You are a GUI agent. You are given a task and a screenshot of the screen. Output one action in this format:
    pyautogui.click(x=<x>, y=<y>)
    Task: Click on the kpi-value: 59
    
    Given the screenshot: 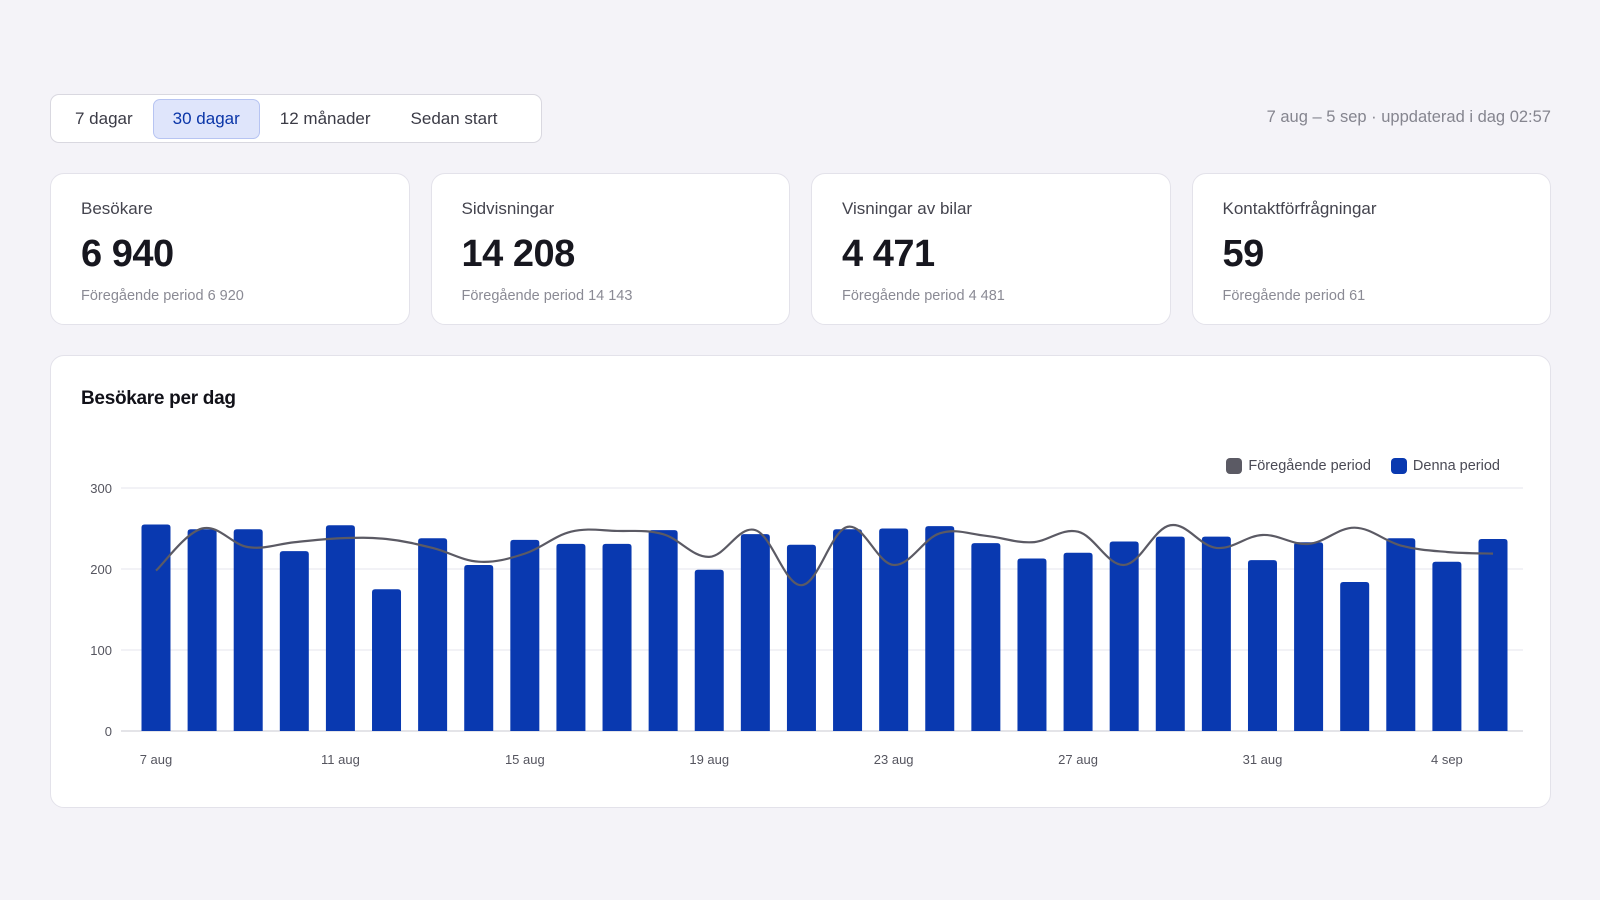 What is the action you would take?
    pyautogui.click(x=1243, y=254)
    